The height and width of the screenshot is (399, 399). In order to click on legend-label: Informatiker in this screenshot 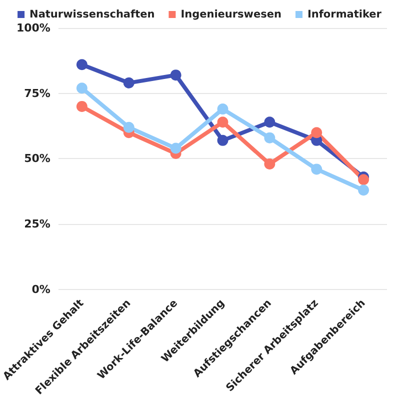, I will do `click(344, 14)`.